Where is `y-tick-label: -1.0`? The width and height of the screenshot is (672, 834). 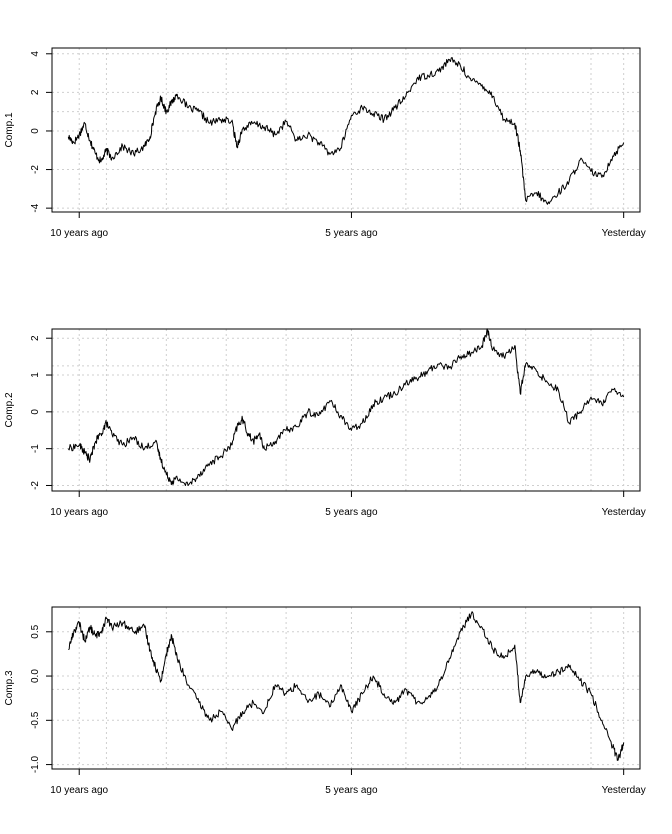
y-tick-label: -1.0 is located at coordinates (35, 765).